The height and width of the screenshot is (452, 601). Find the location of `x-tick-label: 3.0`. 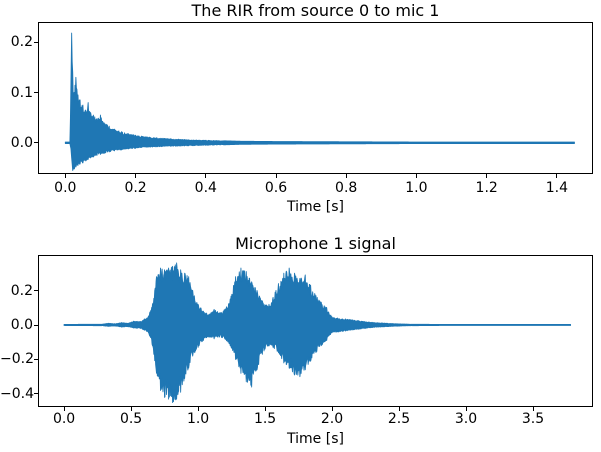

x-tick-label: 3.0 is located at coordinates (466, 419).